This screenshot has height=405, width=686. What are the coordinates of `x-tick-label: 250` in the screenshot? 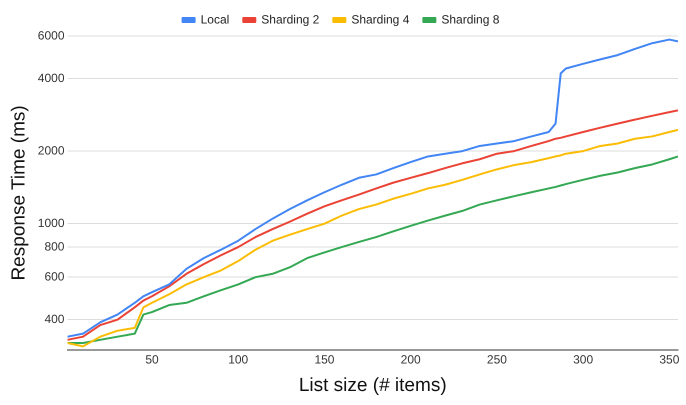 It's located at (497, 359).